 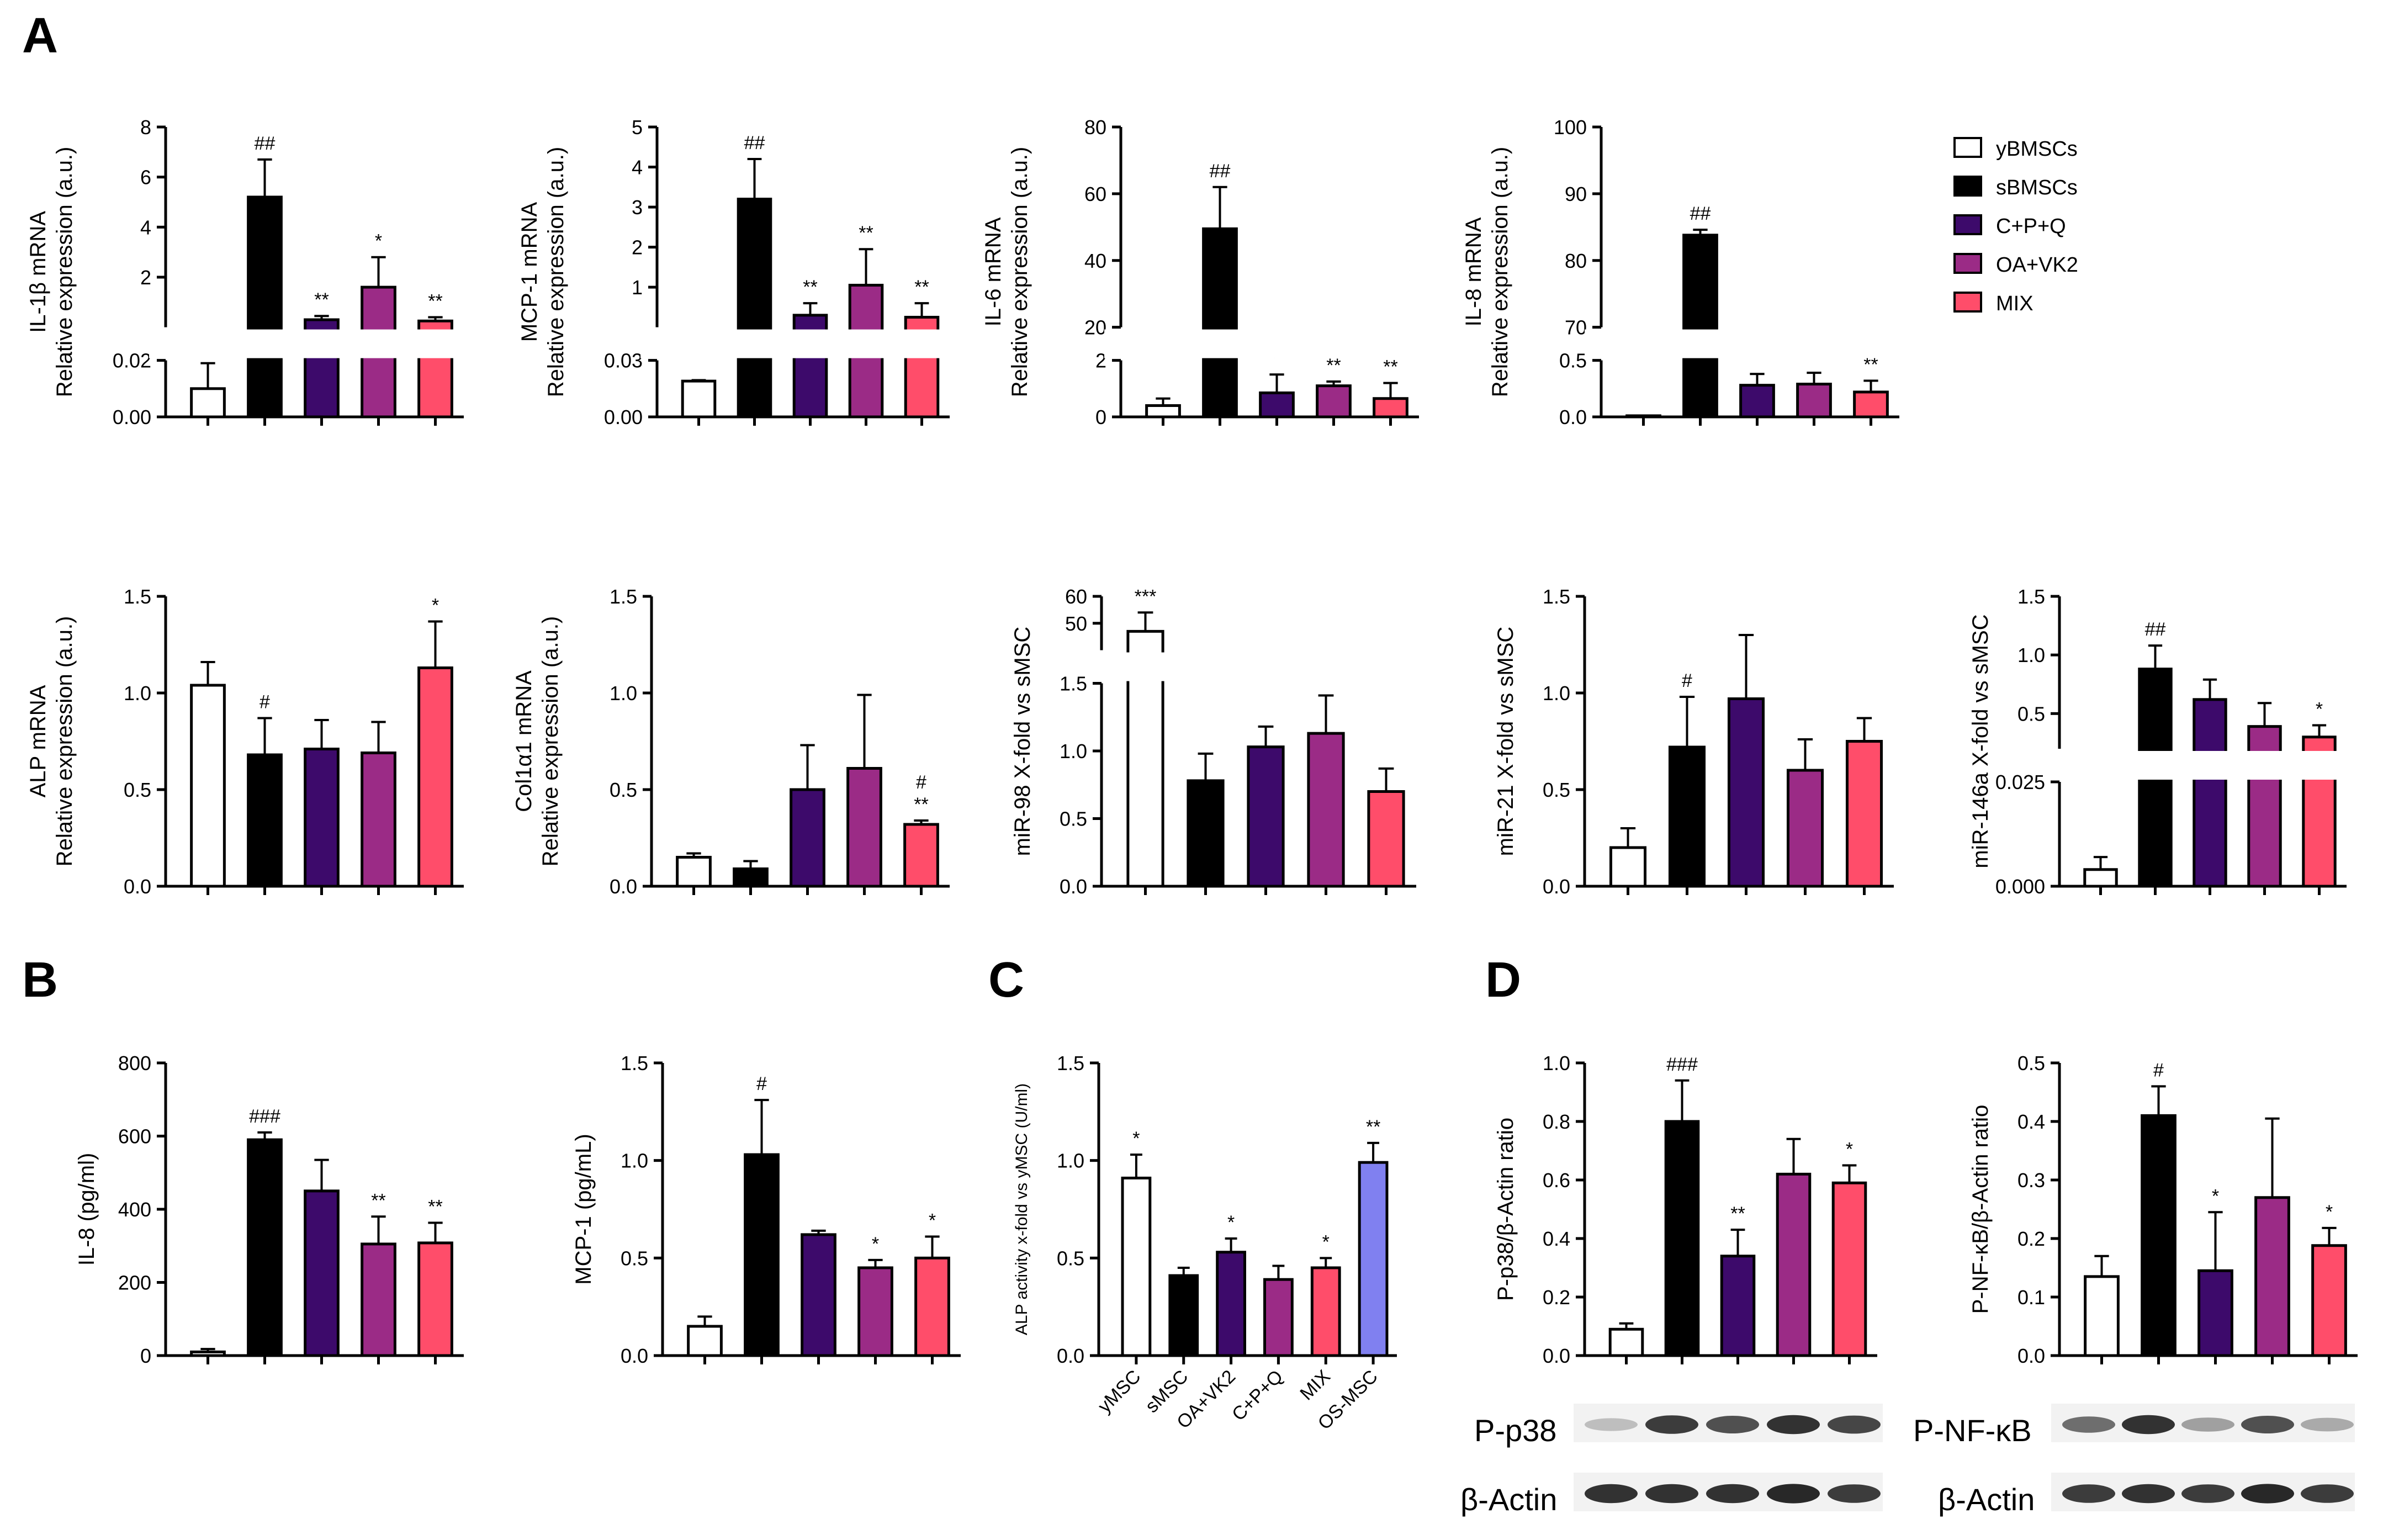 I want to click on legend-label-oavk2: OA+VK2, so click(x=2037, y=265).